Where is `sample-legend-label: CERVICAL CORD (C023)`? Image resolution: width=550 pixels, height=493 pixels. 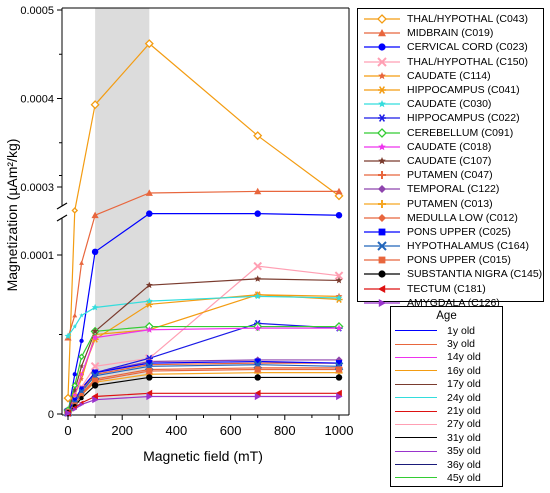 sample-legend-label: CERVICAL CORD (C023) is located at coordinates (467, 47).